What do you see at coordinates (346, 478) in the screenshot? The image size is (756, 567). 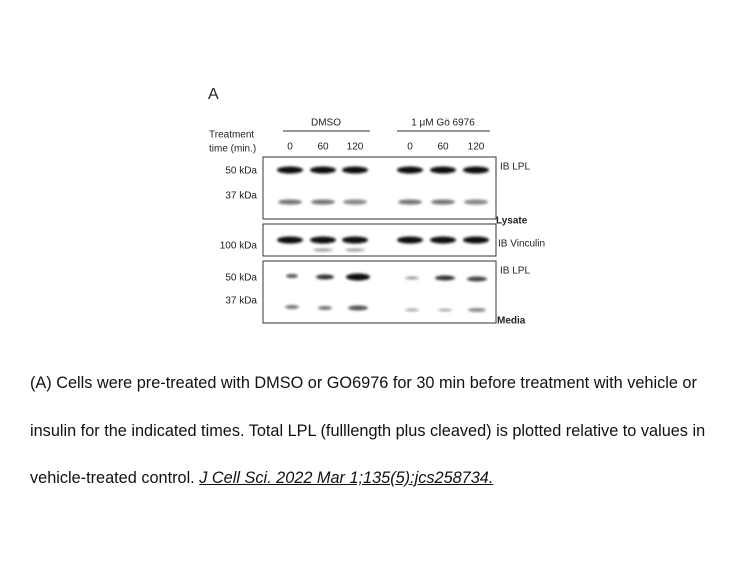 I see `citation-link: J Cell Sci. 2022 Mar 1;135(5):jcs258734.` at bounding box center [346, 478].